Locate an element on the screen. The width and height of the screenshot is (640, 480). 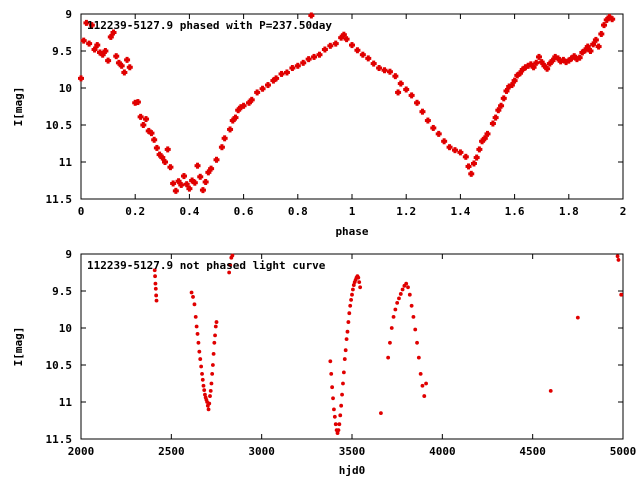
x-tick-label: 1.8 is located at coordinates (569, 211).